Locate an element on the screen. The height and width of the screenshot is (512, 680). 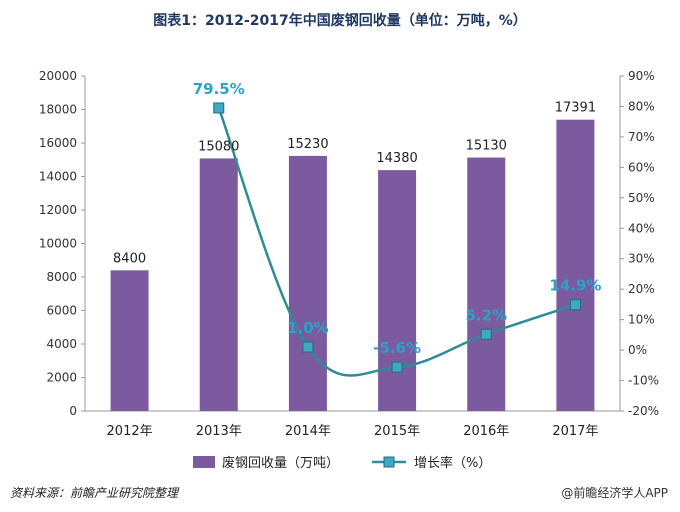
bar-value-label: 15080 is located at coordinates (218, 146).